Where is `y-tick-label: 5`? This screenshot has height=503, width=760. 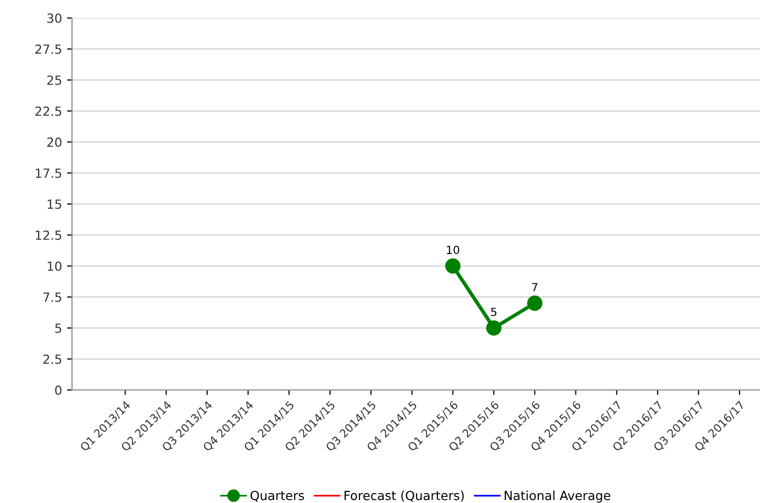
y-tick-label: 5 is located at coordinates (58, 328).